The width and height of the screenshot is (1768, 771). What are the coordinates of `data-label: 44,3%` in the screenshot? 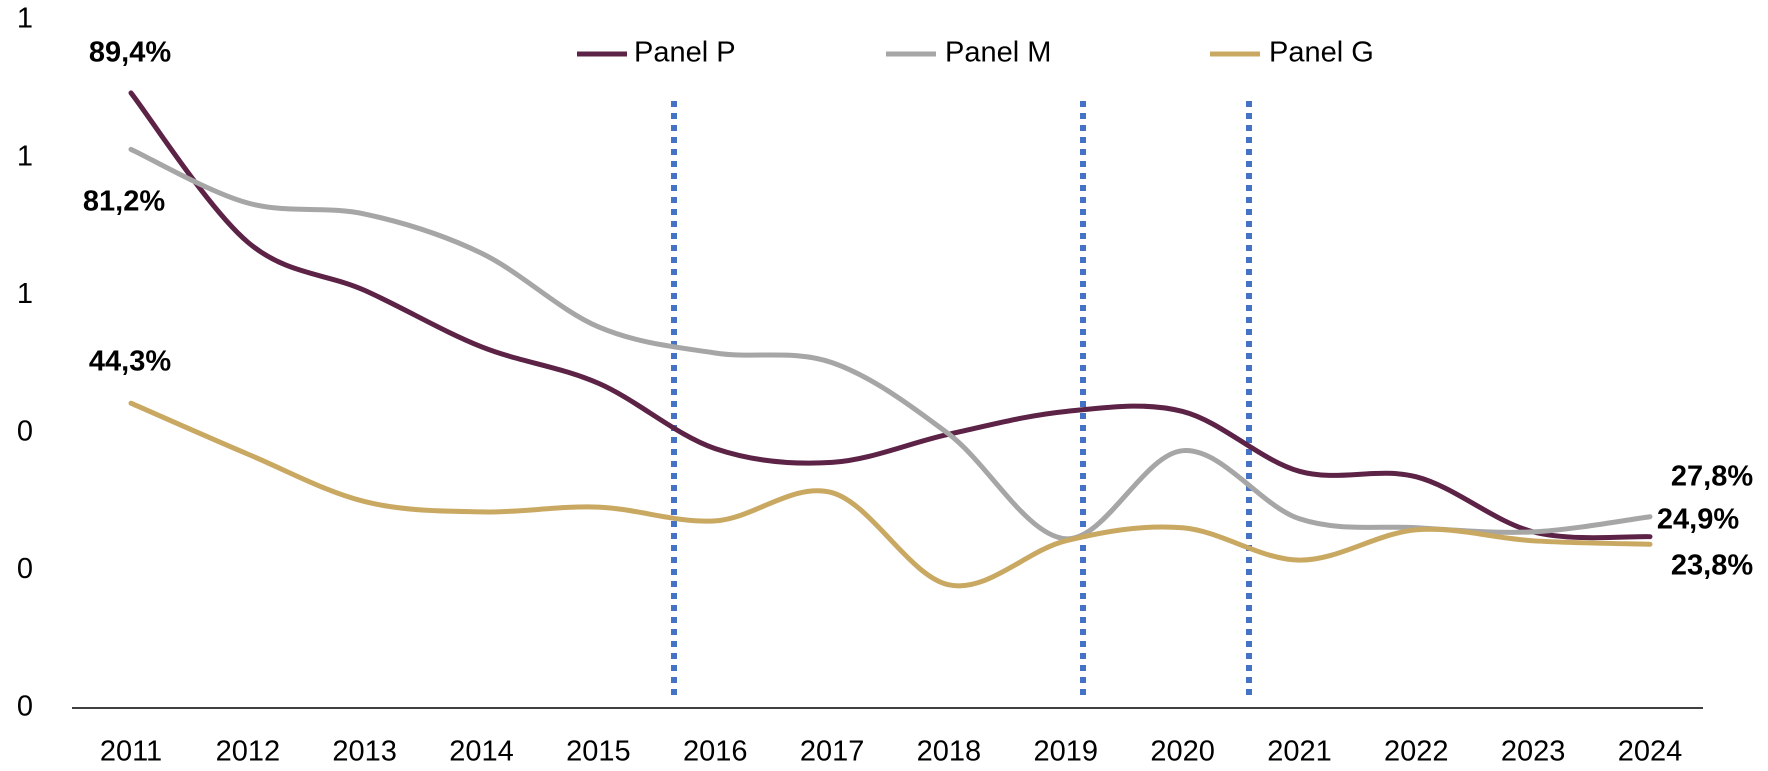 It's located at (130, 362).